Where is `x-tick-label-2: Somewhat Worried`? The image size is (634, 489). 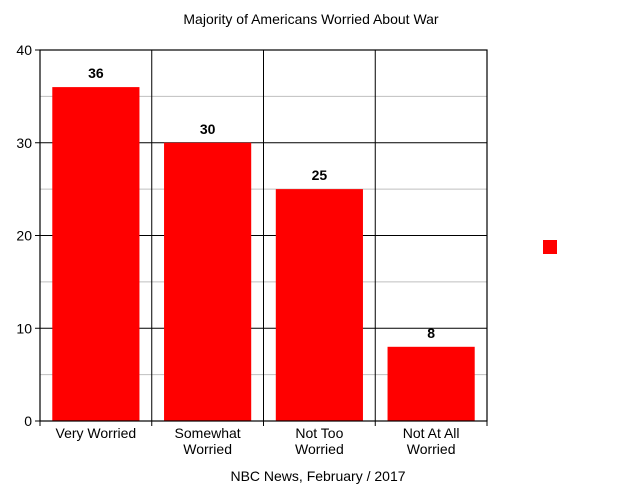
x-tick-label-2: Somewhat Worried is located at coordinates (208, 441).